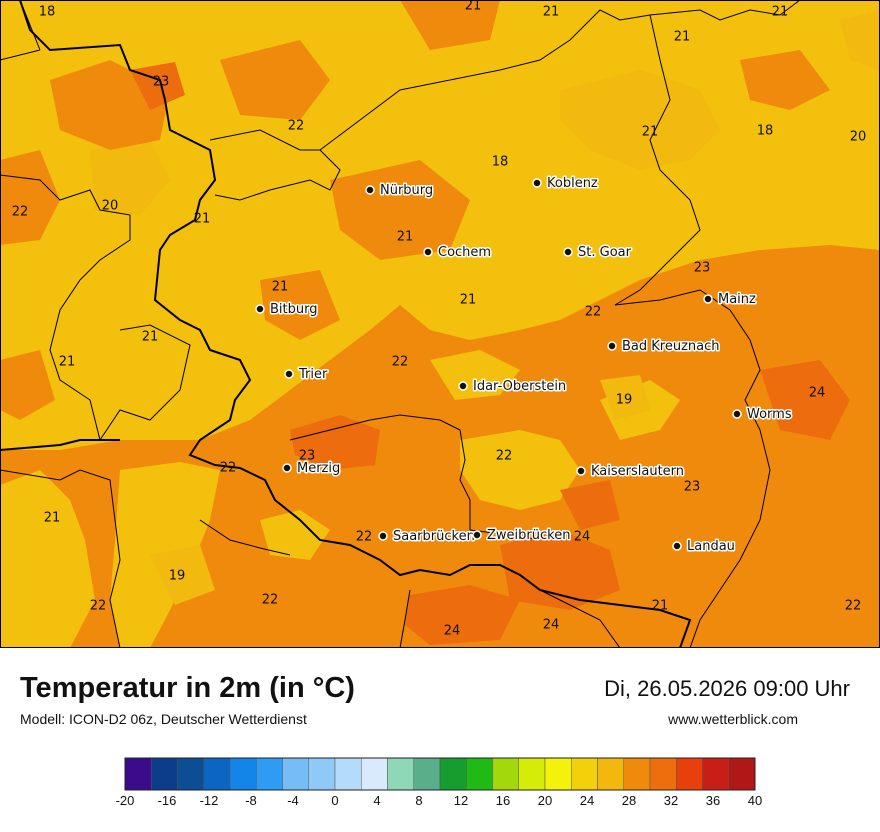  I want to click on temperature-value: 20, so click(858, 137).